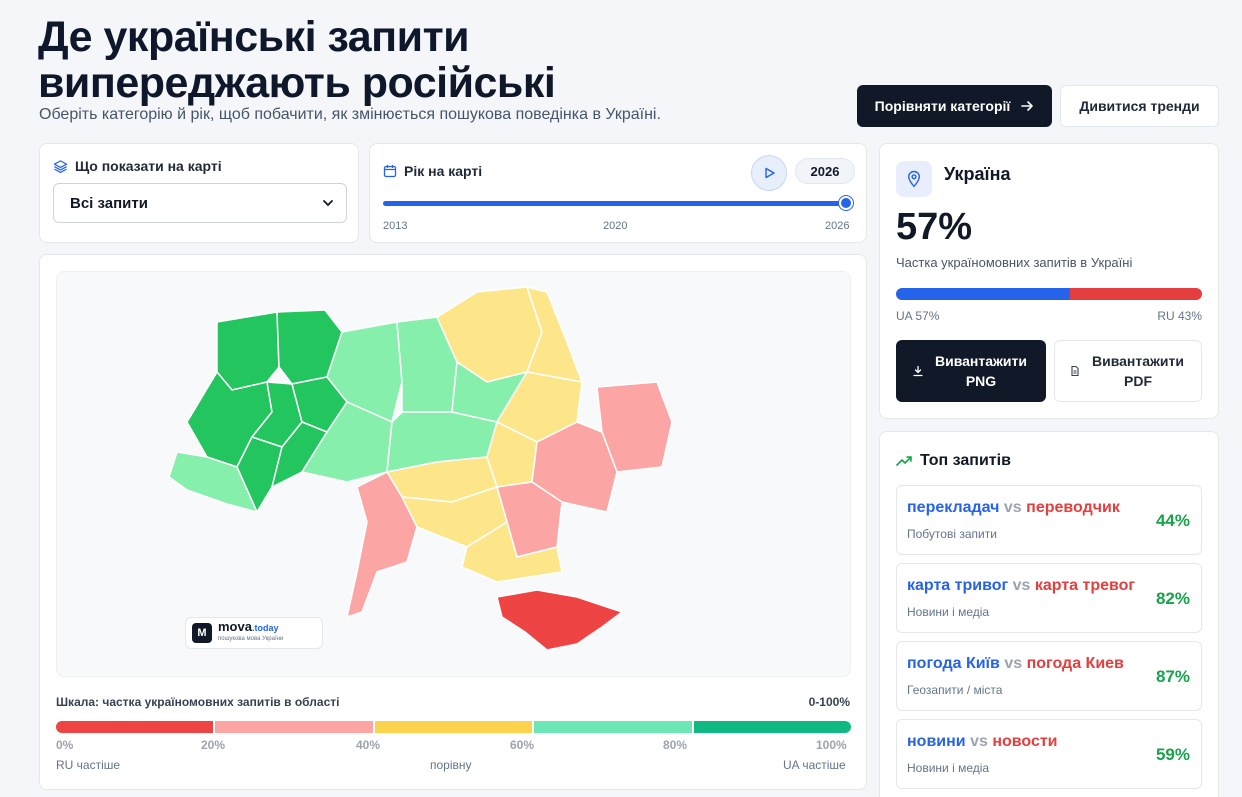 This screenshot has width=1242, height=797. Describe the element at coordinates (953, 507) in the screenshot. I see `query-ua: перекладач` at that location.